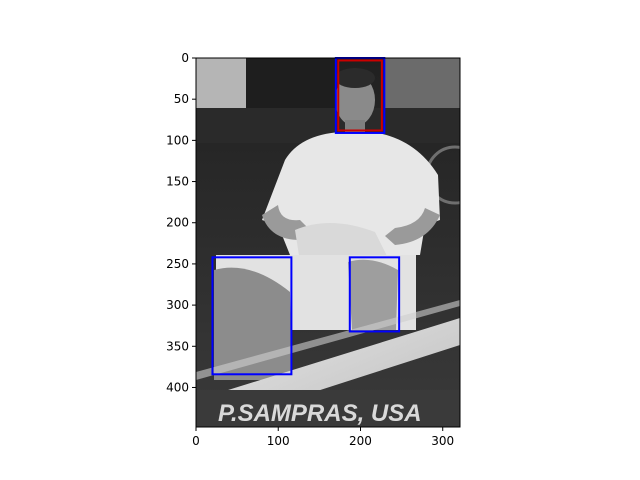  Describe the element at coordinates (374, 294) in the screenshot. I see `bbox-right-knee` at that location.